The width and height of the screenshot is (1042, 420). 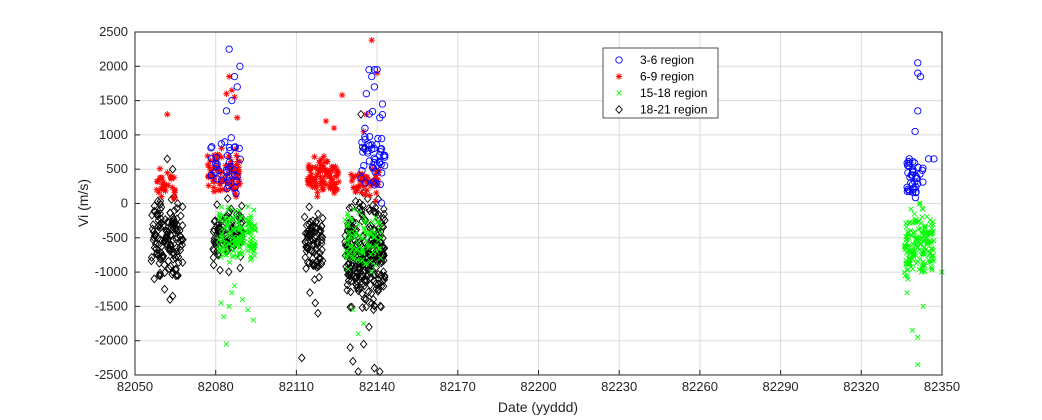 I want to click on legend-marker, so click(x=619, y=93).